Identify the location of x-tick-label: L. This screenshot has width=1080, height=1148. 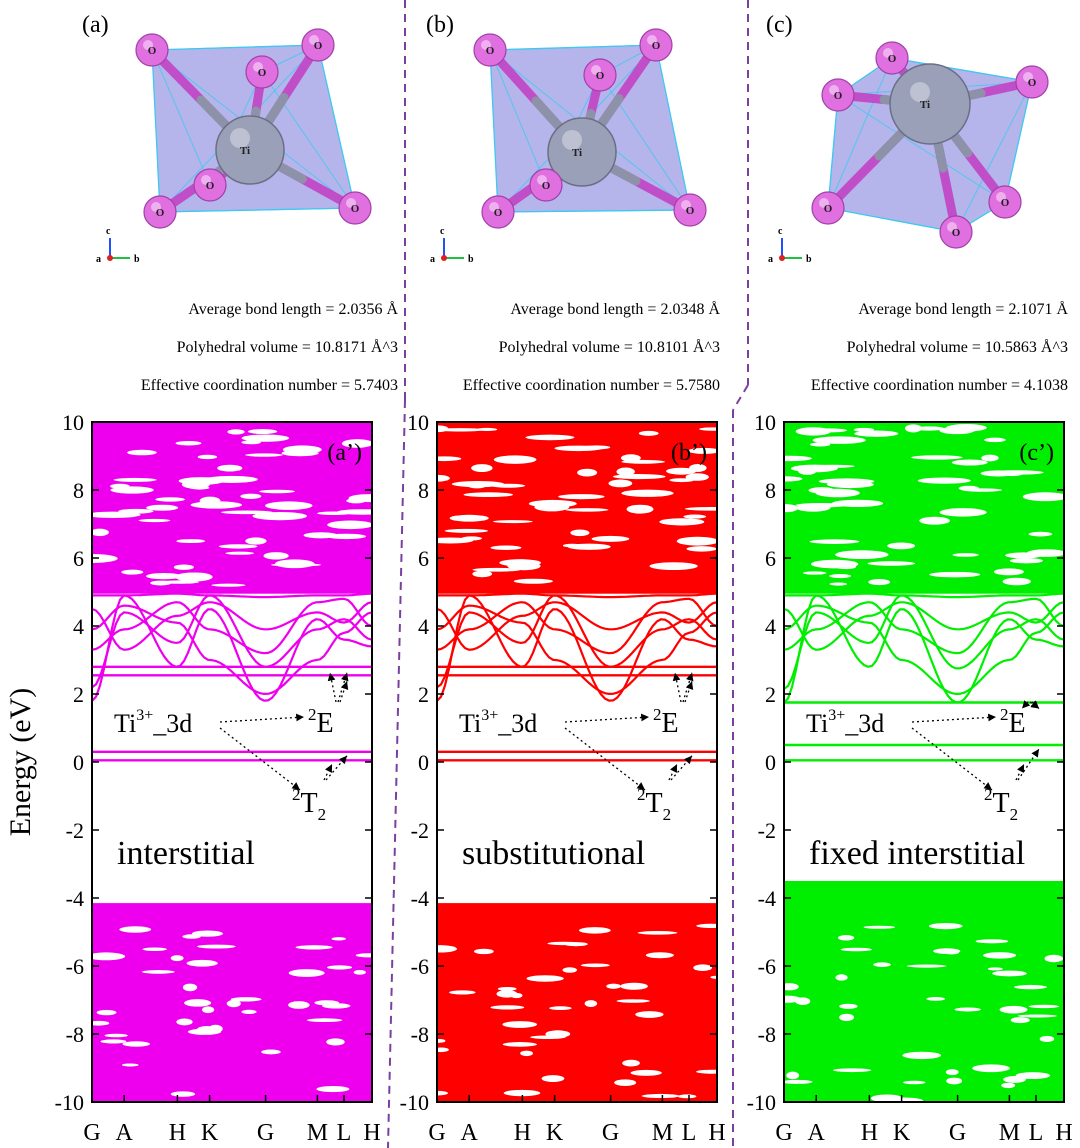
(344, 1133).